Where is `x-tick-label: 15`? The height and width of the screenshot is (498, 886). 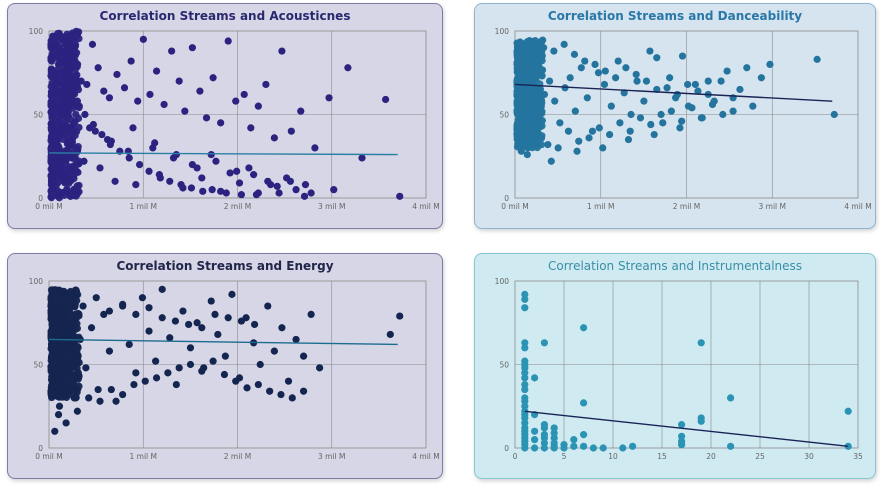 x-tick-label: 15 is located at coordinates (662, 456).